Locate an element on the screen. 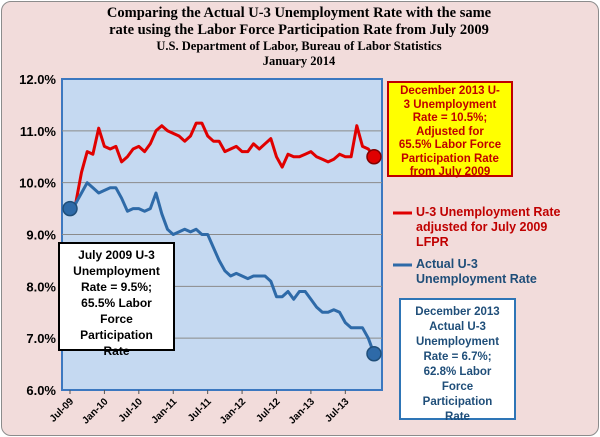  annotation-line: Rate = 9.5%; is located at coordinates (116, 287).